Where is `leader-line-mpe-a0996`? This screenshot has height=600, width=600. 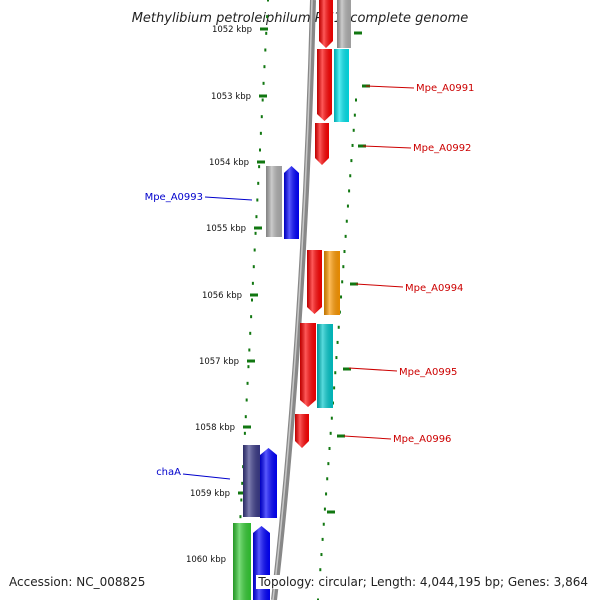
leader-line-mpe-a0996 is located at coordinates (367, 437).